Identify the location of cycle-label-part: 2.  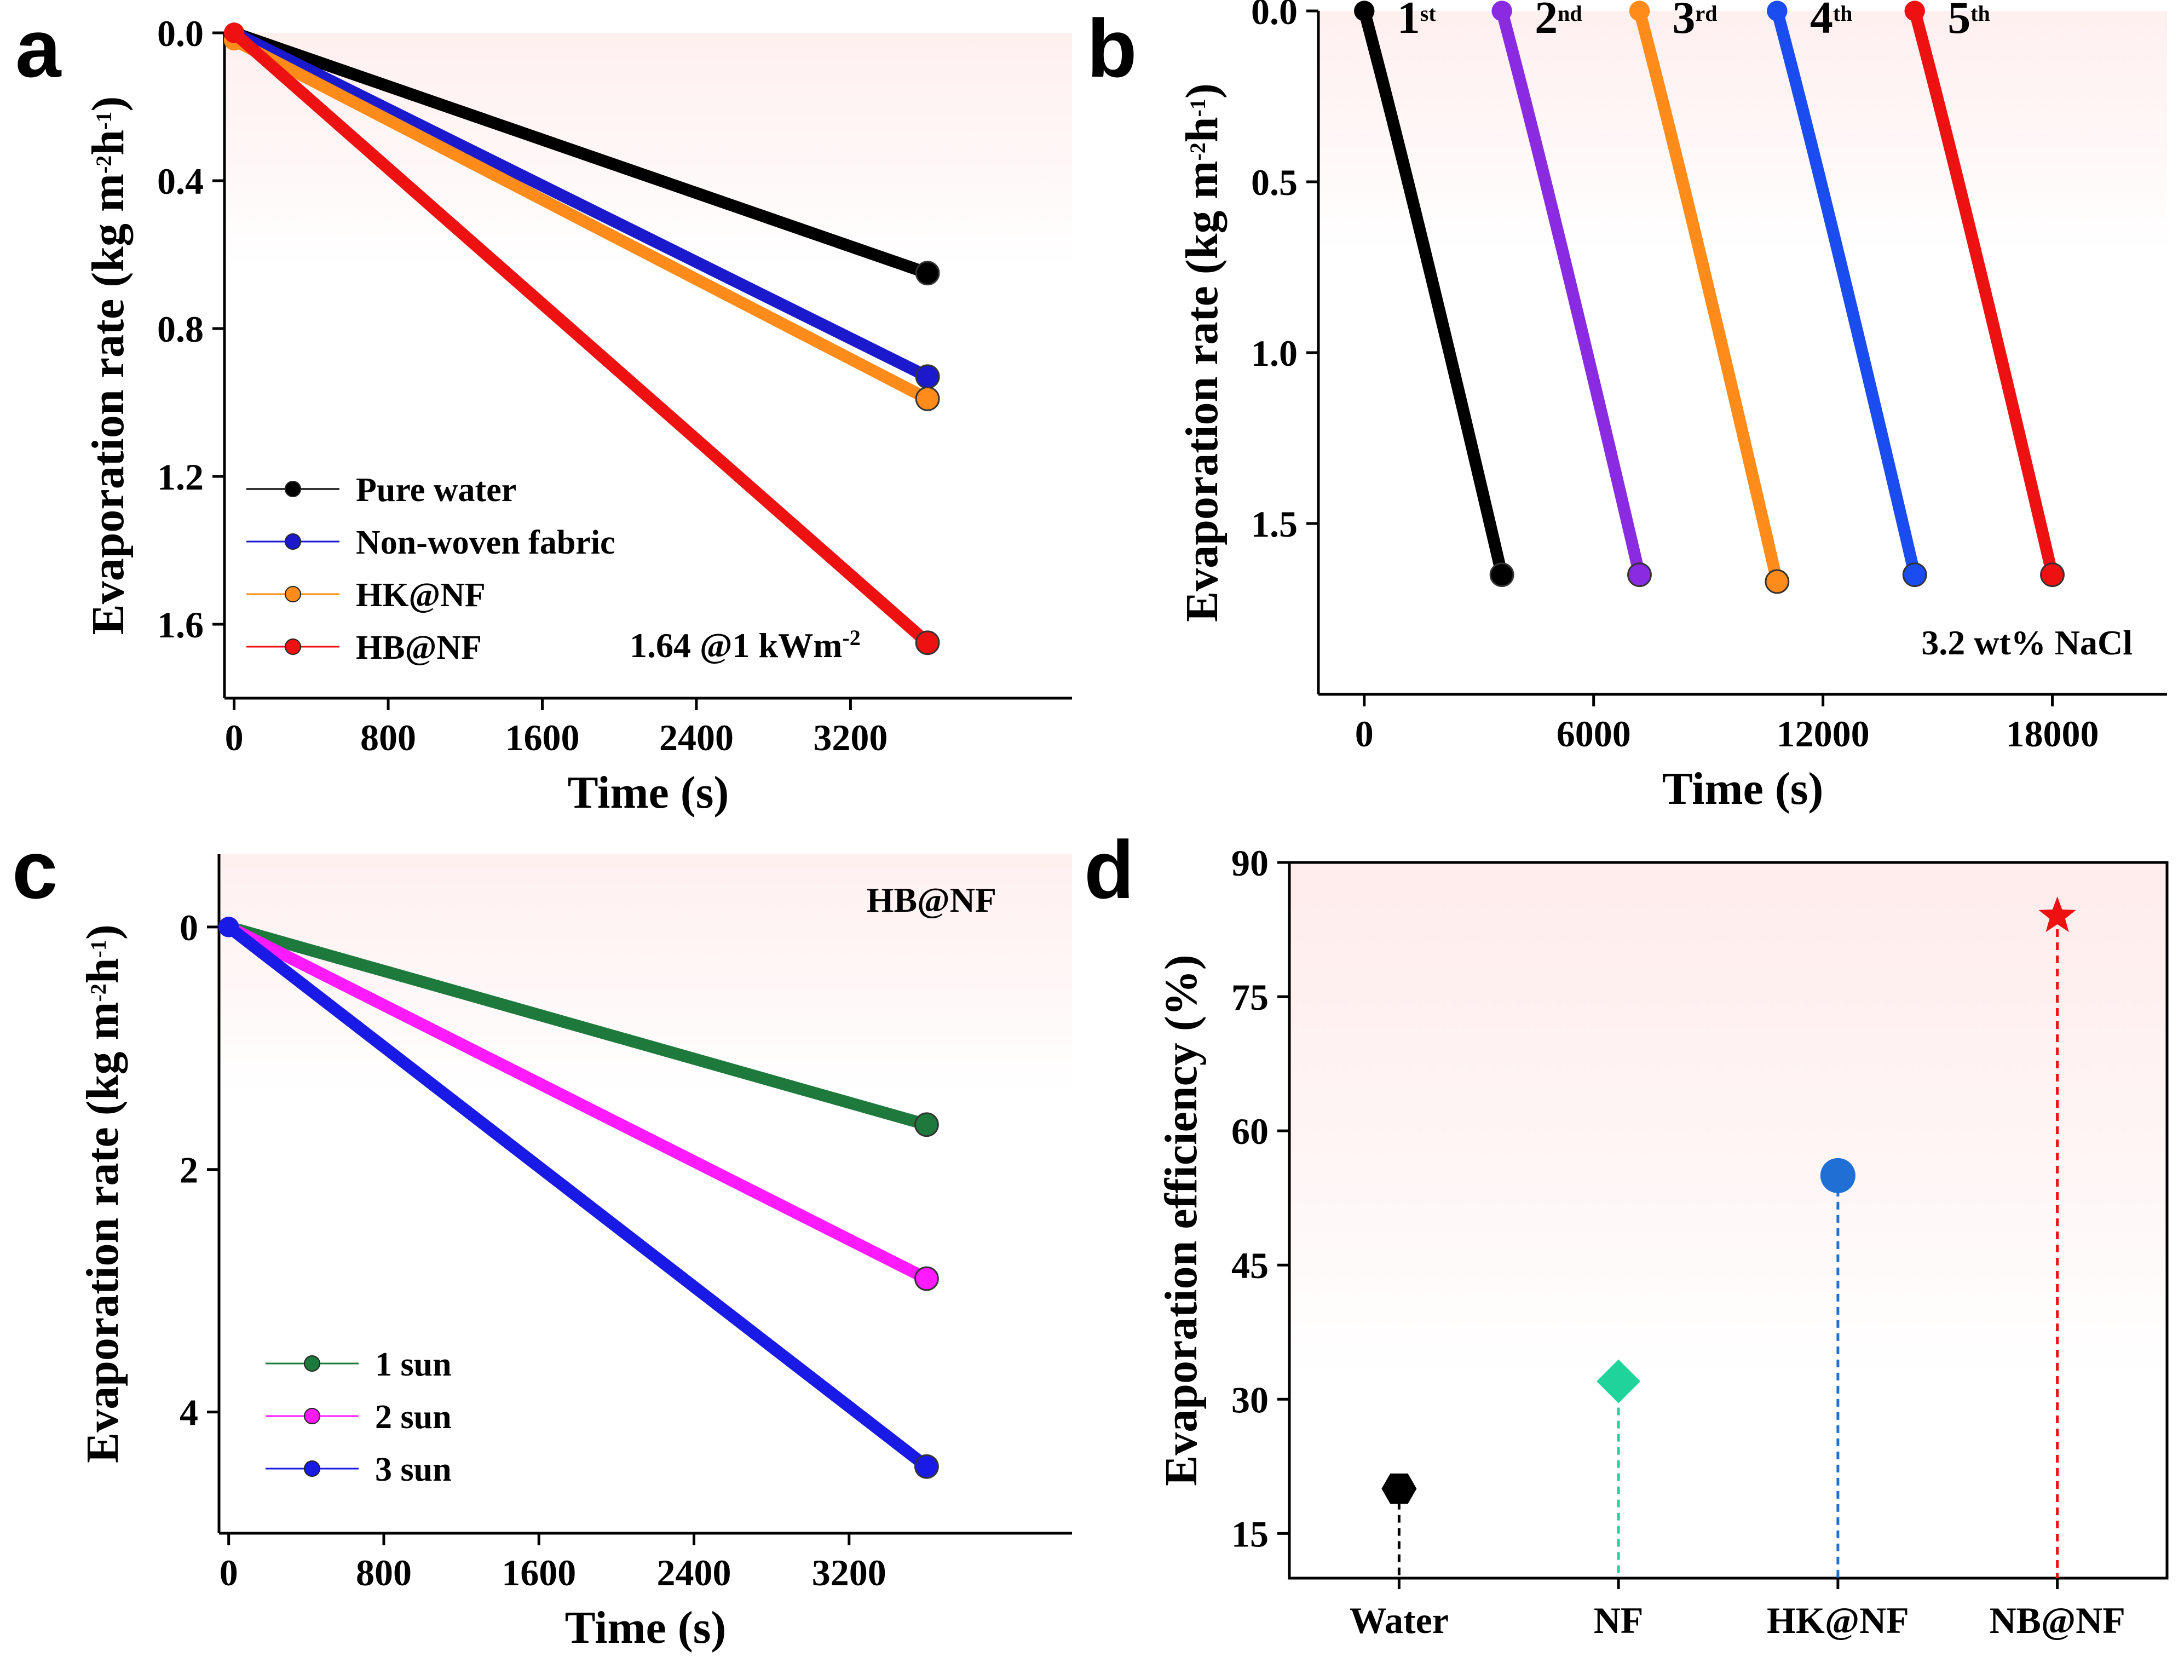
(1546, 21).